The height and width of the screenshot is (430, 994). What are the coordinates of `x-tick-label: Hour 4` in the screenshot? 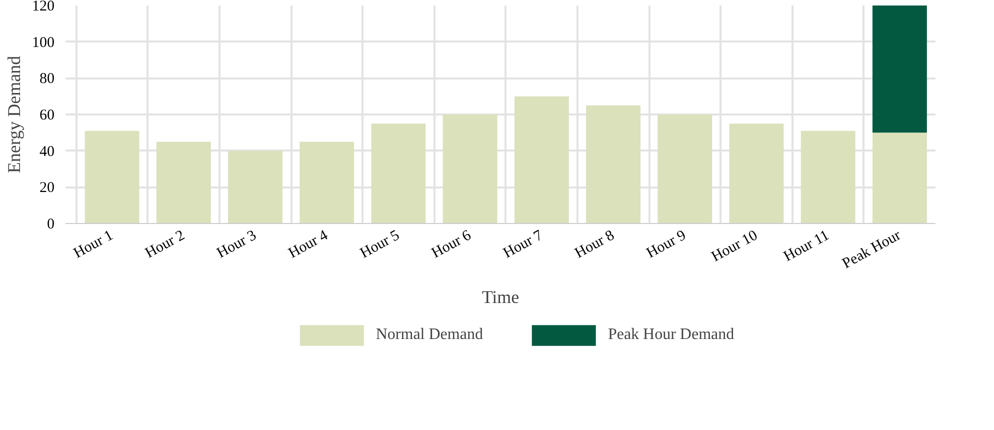 It's located at (309, 244).